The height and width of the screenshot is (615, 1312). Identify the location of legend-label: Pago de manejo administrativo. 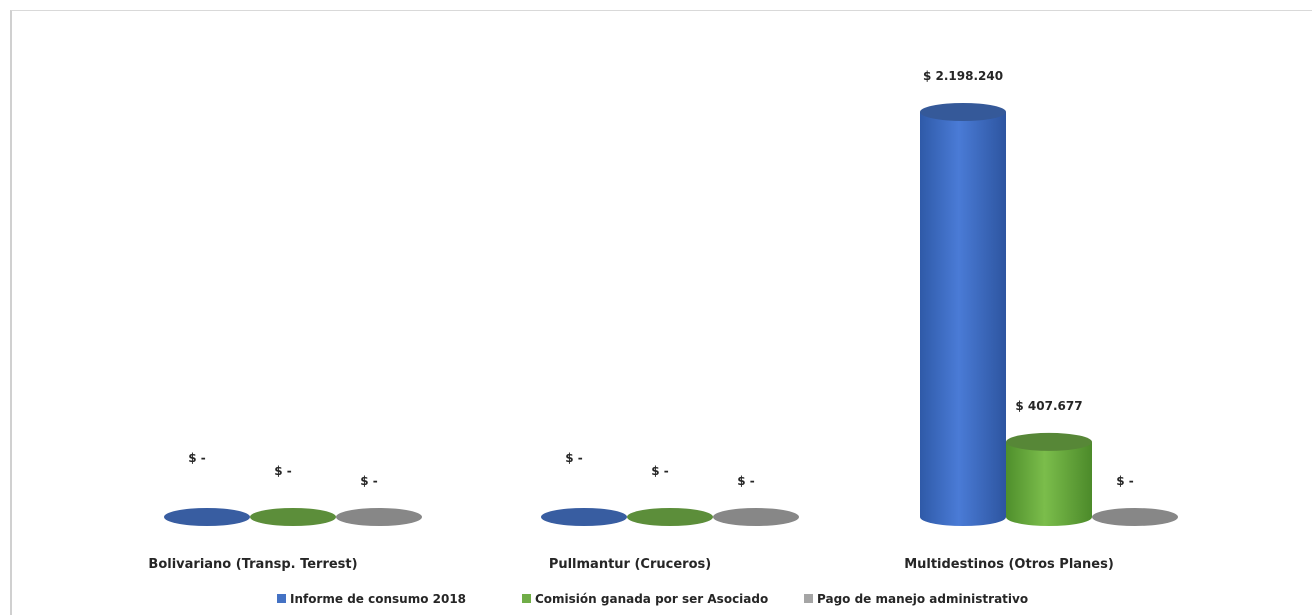
(922, 599).